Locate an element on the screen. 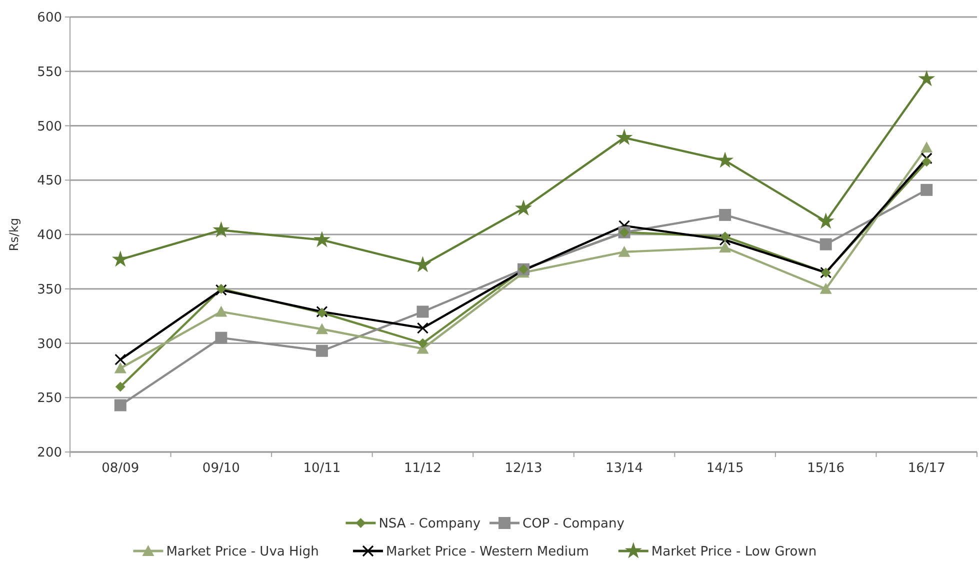 The width and height of the screenshot is (979, 564). y-tick-label: 200 is located at coordinates (49, 453).